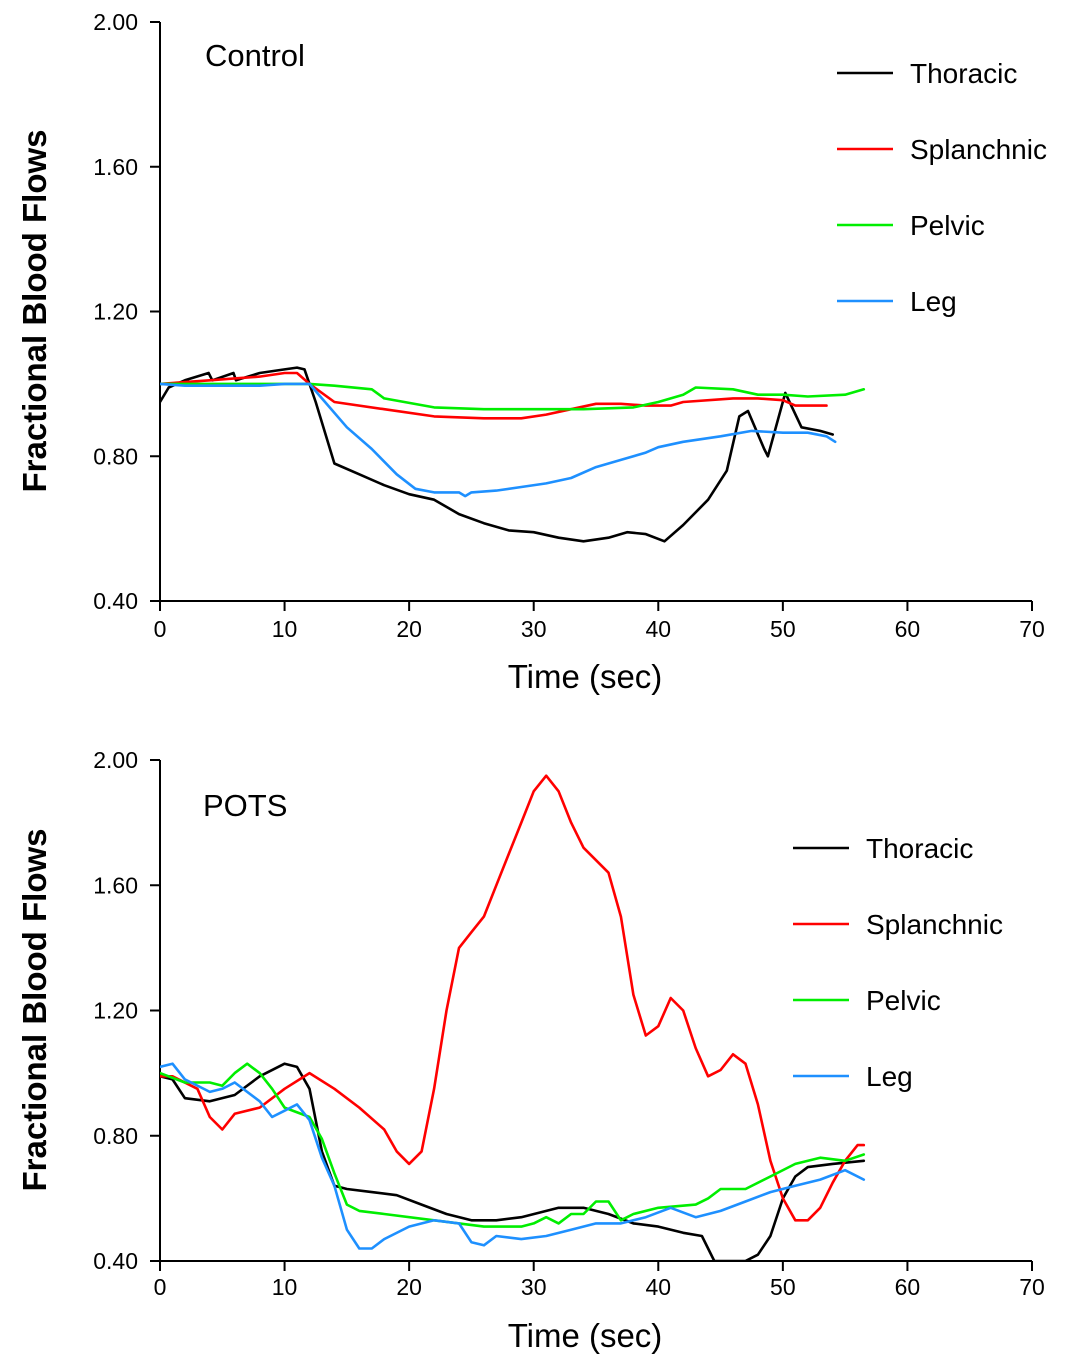 Image resolution: width=1078 pixels, height=1357 pixels. Describe the element at coordinates (34, 310) in the screenshot. I see `control-y-axis-label: Fractional Blood Flows` at that location.